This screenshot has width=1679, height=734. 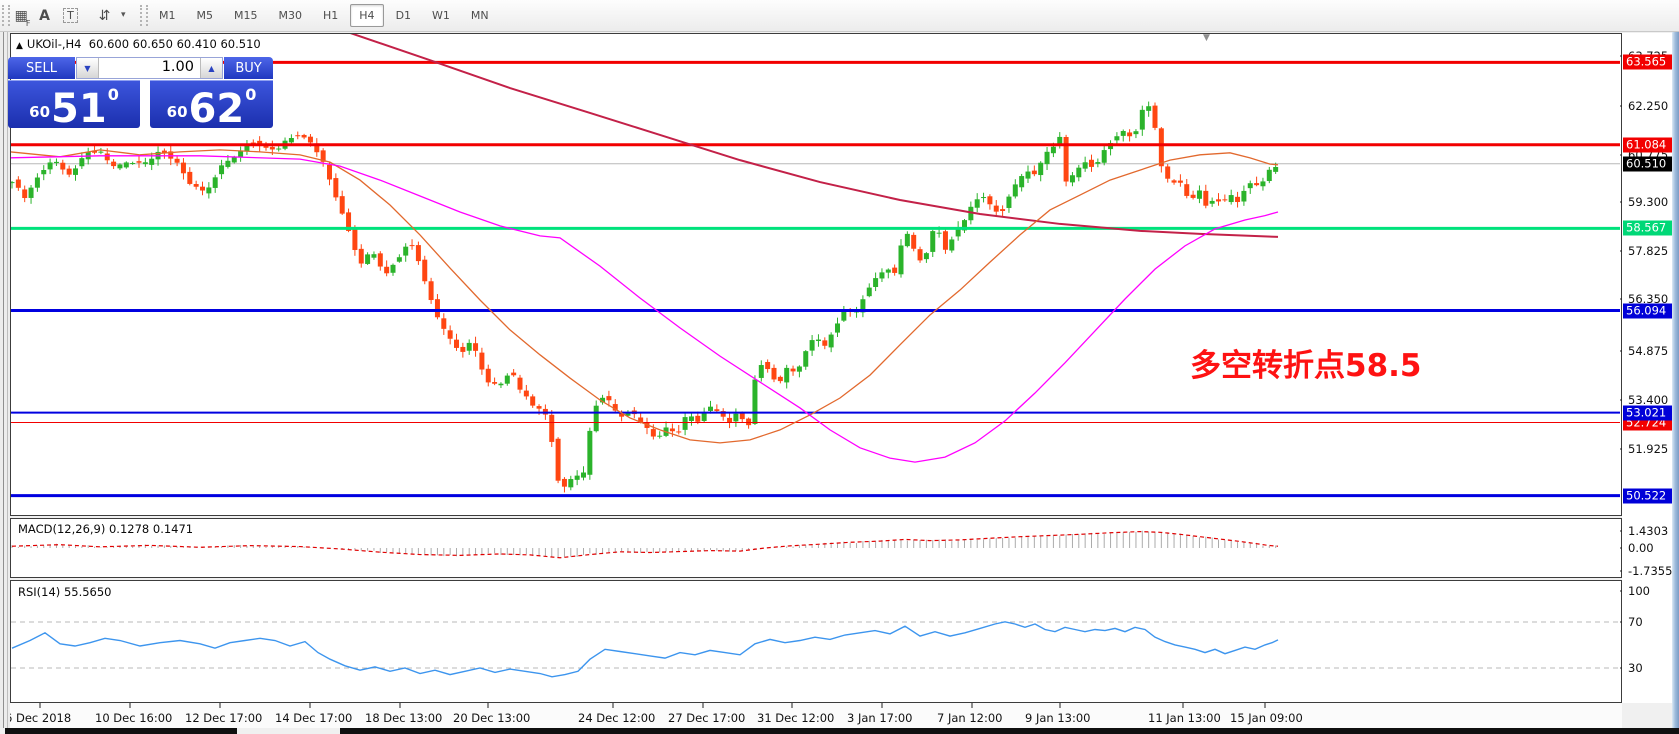 What do you see at coordinates (1648, 251) in the screenshot?
I see `price-axis-label: 57.825` at bounding box center [1648, 251].